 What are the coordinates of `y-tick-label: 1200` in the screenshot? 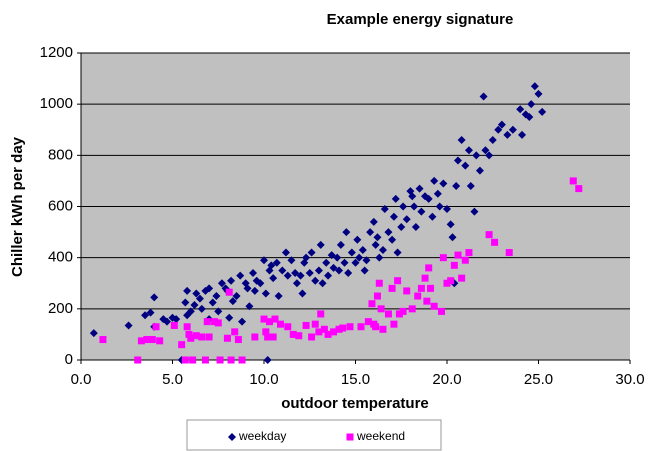 It's located at (56, 52).